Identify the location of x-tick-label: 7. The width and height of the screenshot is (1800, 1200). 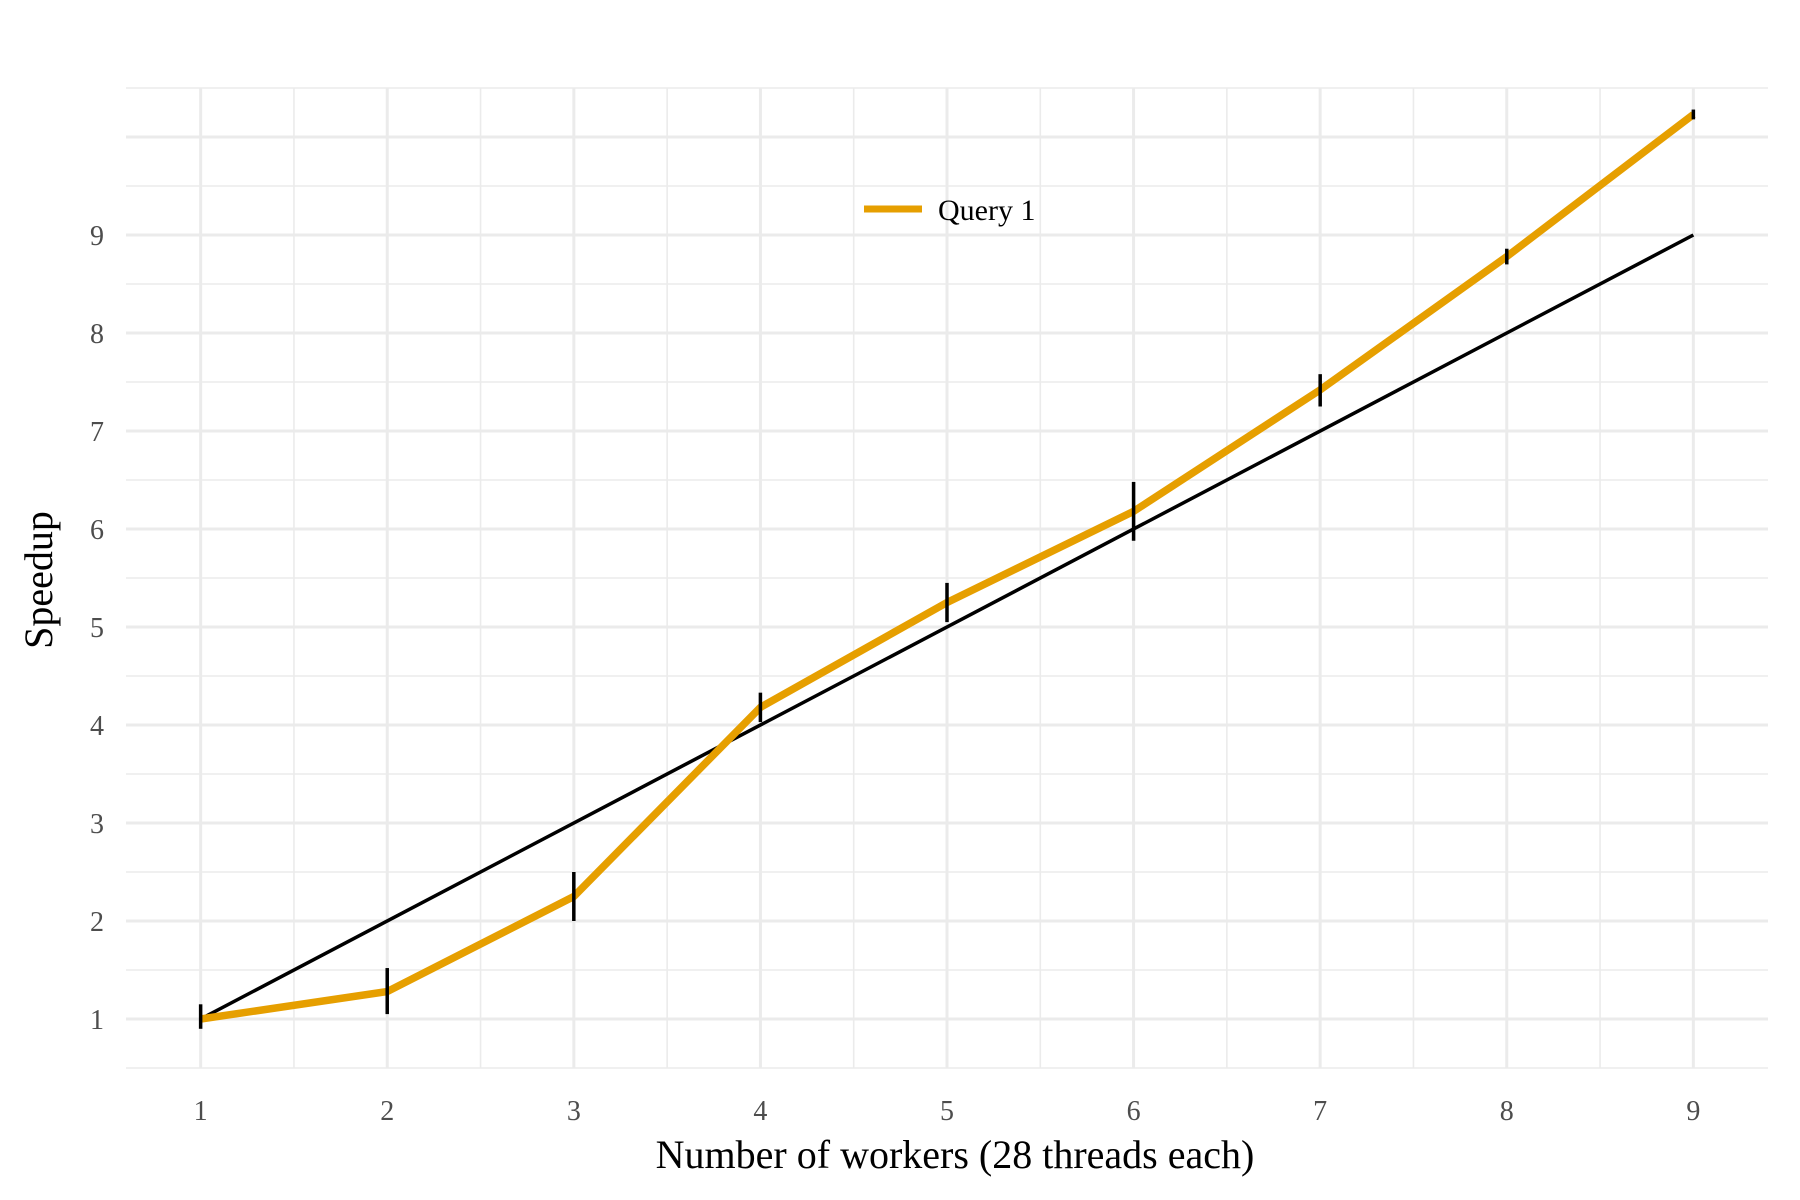
(1320, 1111).